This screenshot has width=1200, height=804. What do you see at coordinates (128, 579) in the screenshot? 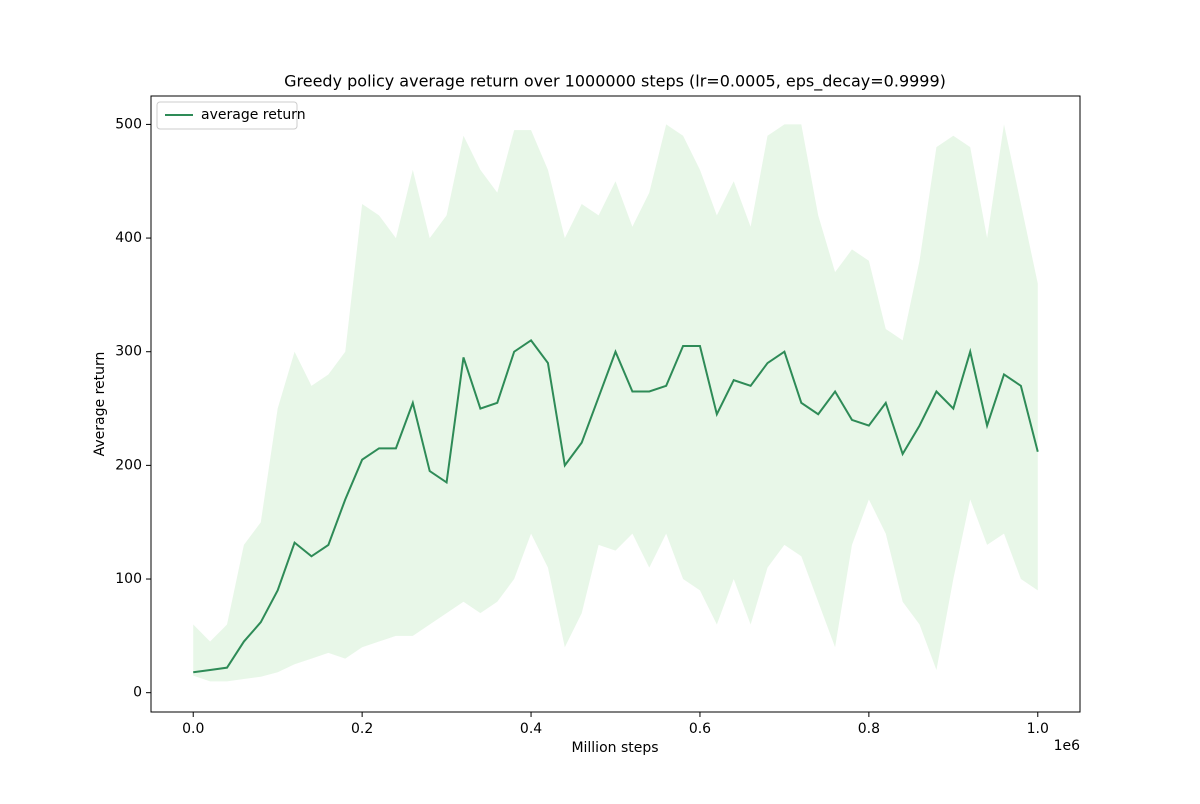
I see `y-tick-label: 100` at bounding box center [128, 579].